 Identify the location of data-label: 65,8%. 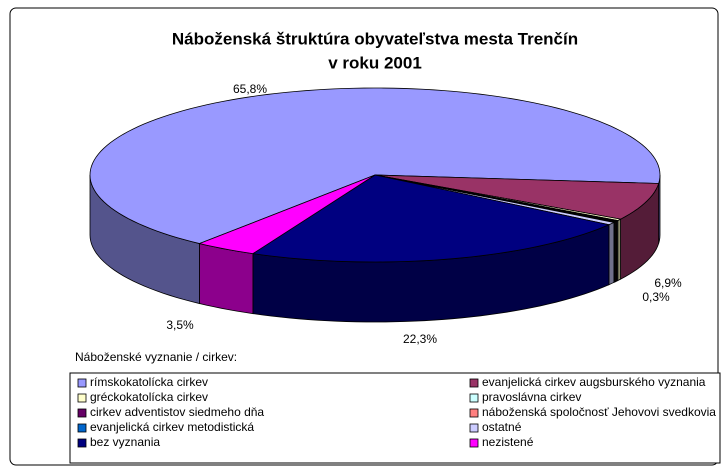
(250, 89).